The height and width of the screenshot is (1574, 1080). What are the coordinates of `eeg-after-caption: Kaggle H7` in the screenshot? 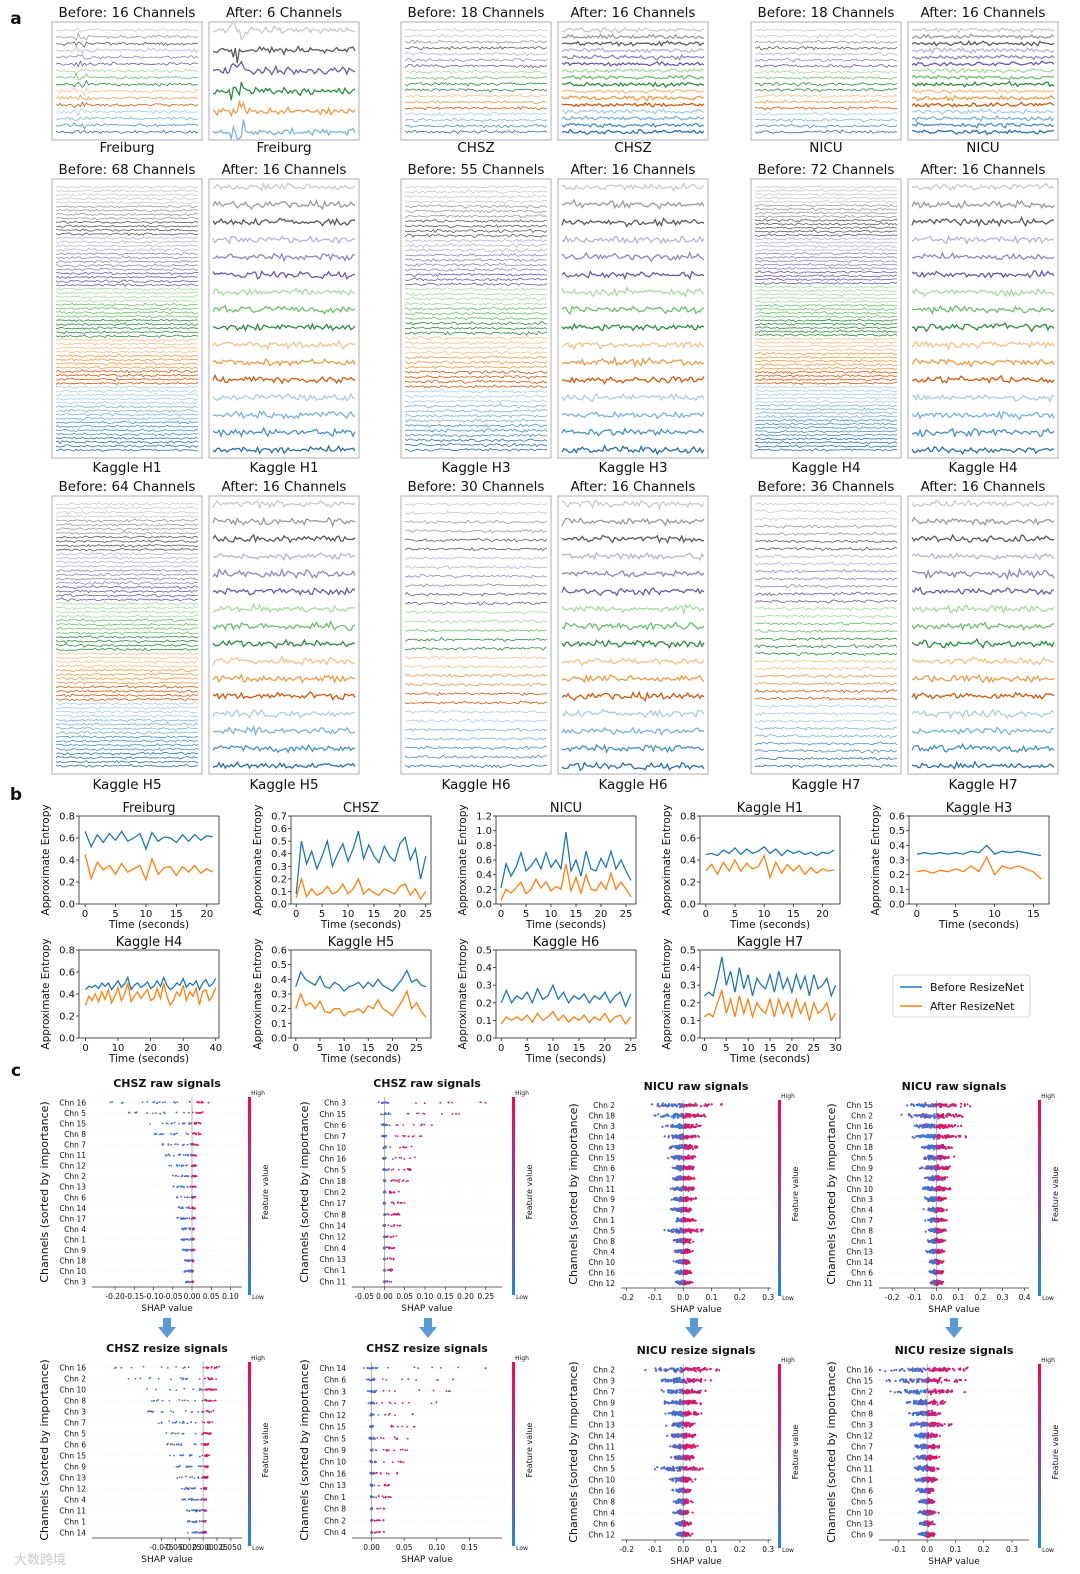 It's located at (982, 785).